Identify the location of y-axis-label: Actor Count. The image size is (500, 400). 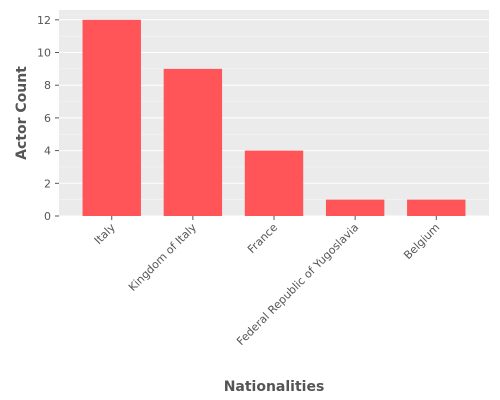
(22, 113).